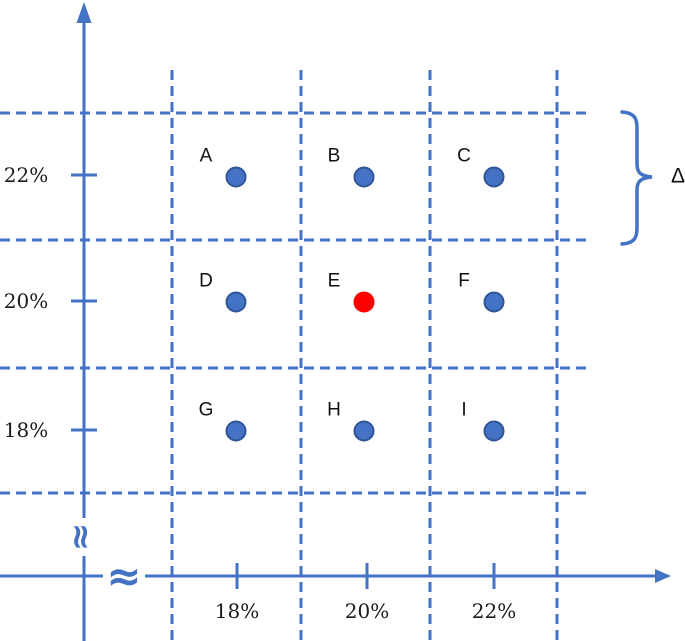  What do you see at coordinates (206, 281) in the screenshot?
I see `point-label-d: D` at bounding box center [206, 281].